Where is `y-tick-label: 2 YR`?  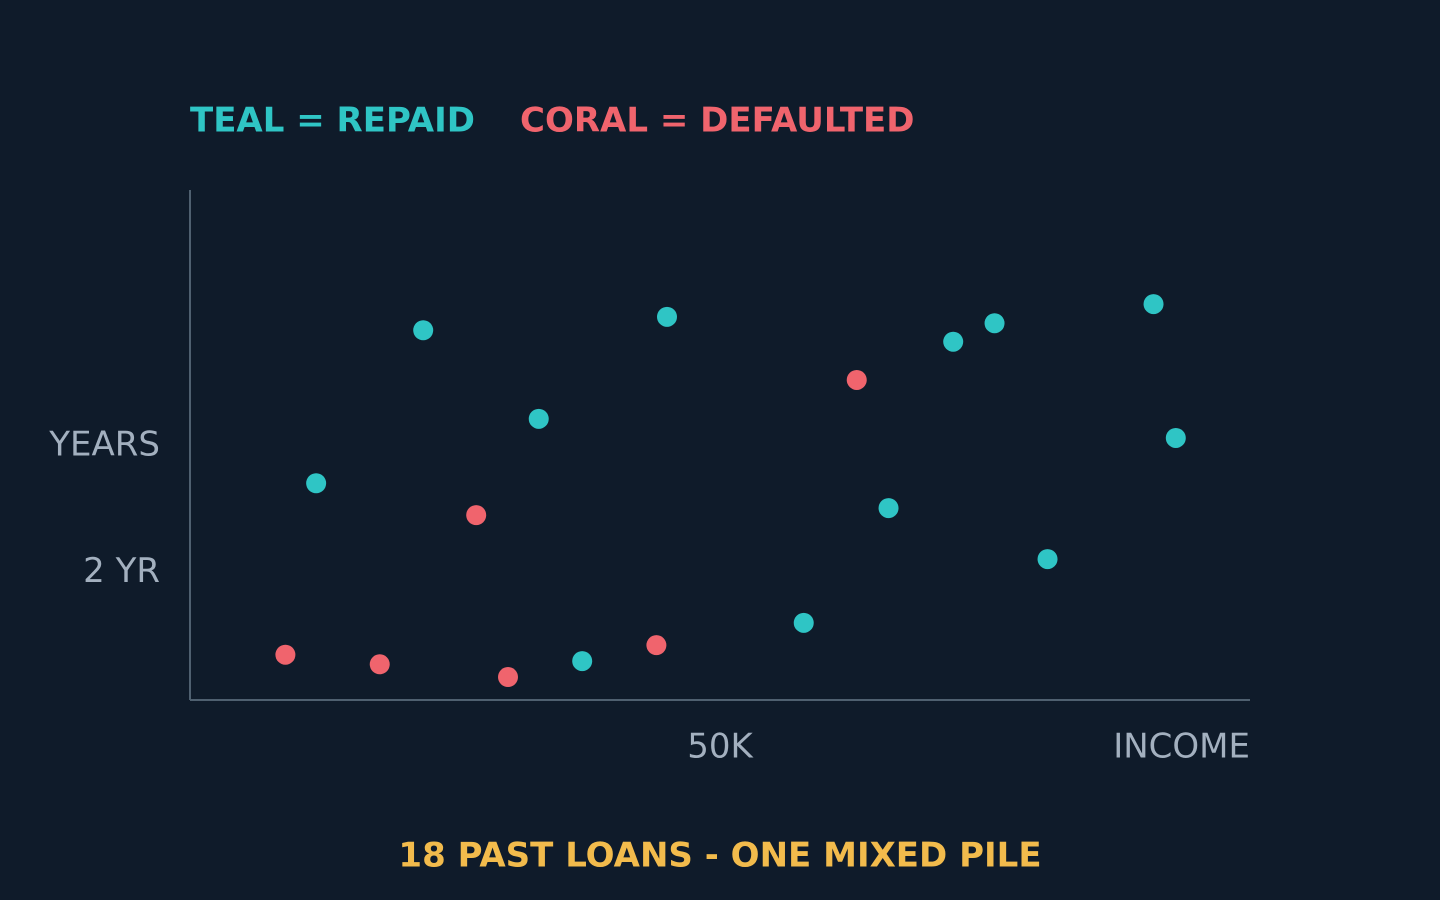
y-tick-label: 2 YR is located at coordinates (121, 571).